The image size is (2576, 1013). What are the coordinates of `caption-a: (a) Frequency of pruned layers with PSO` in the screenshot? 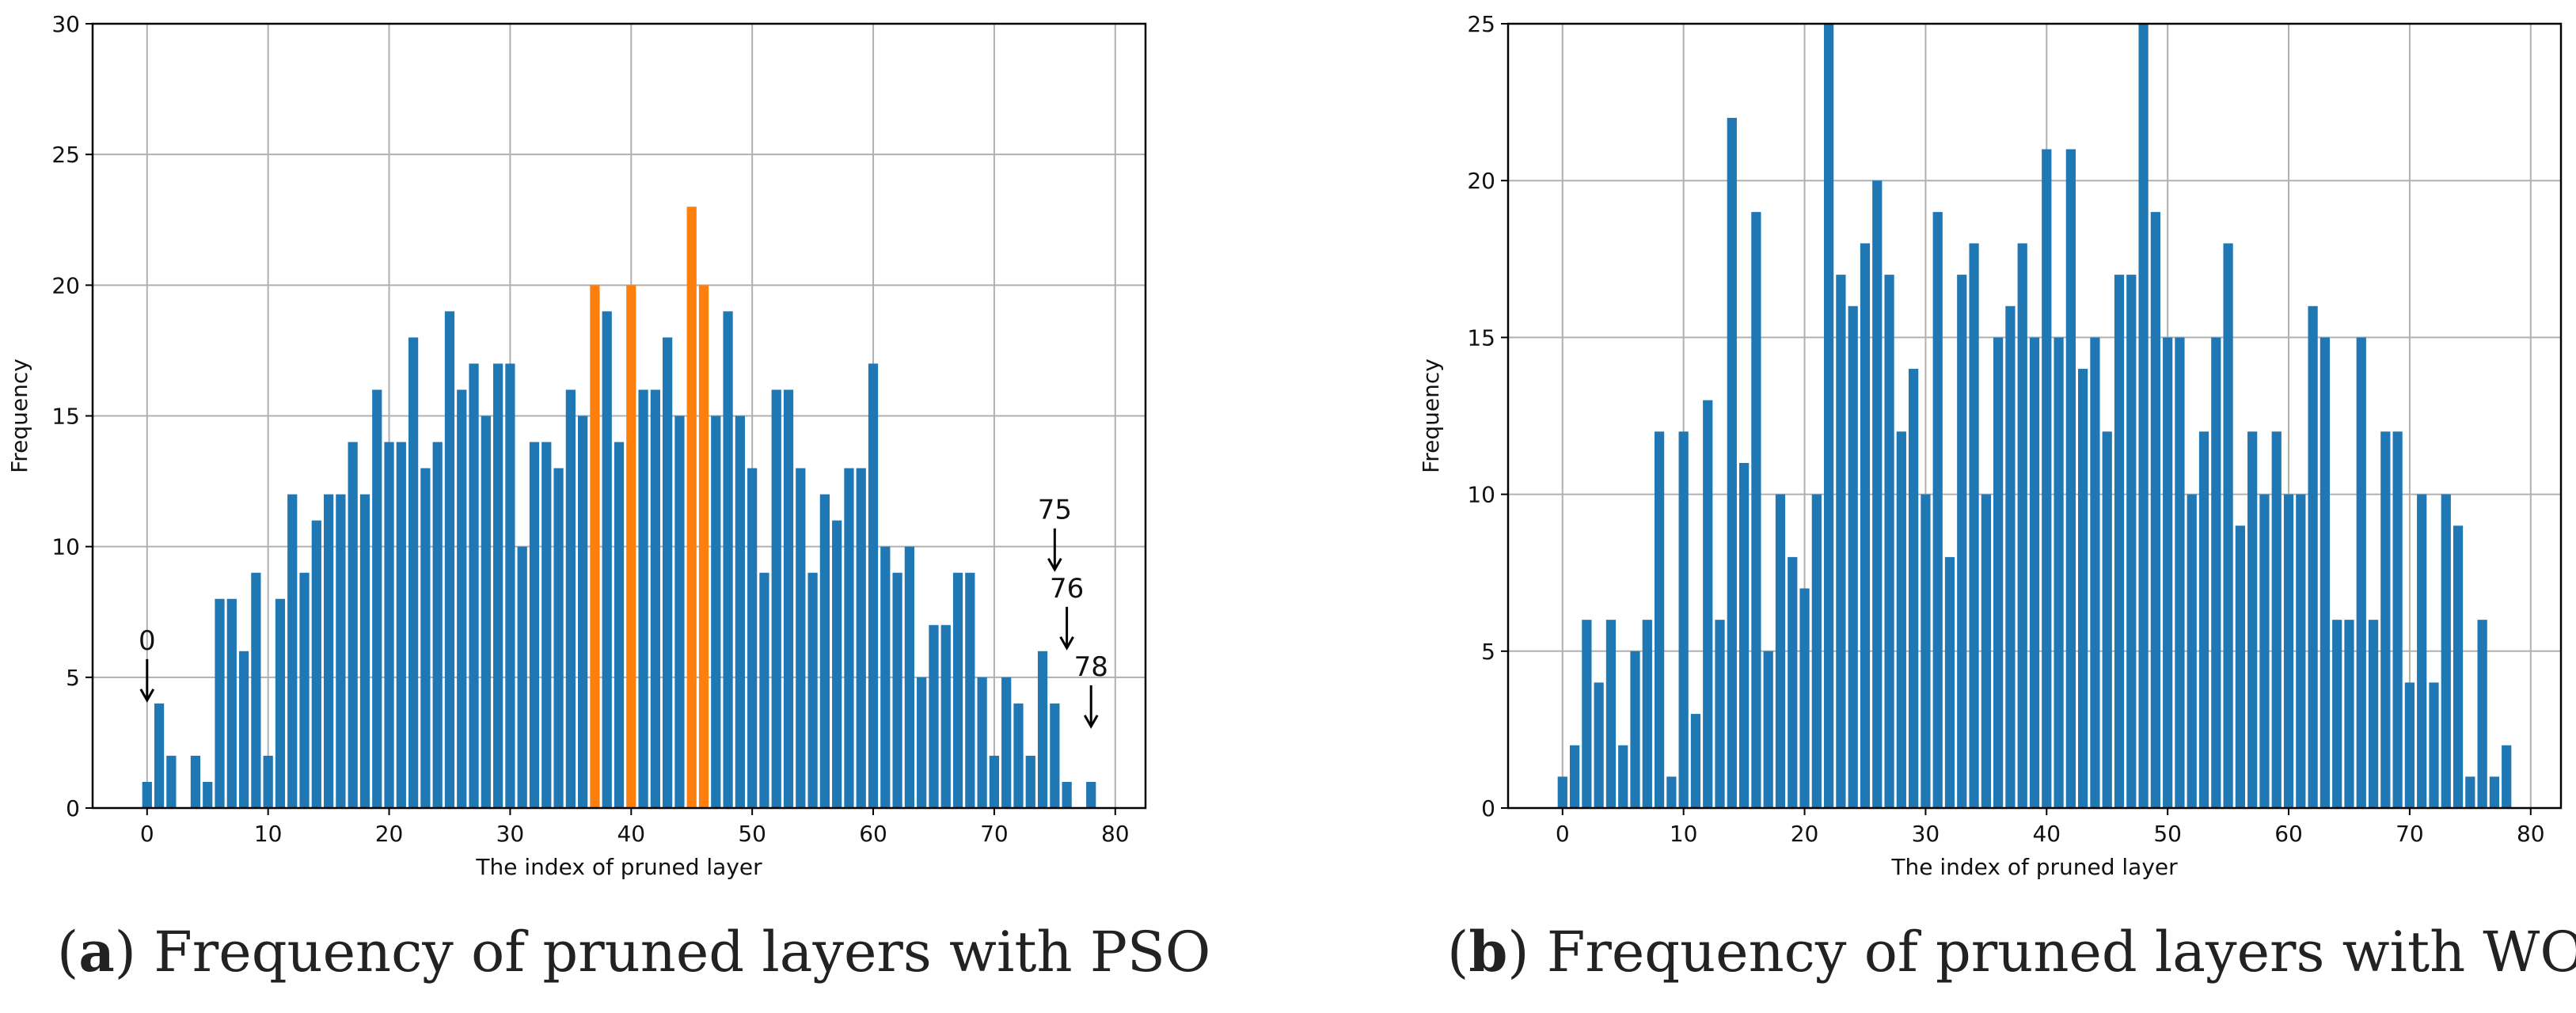 It's located at (634, 952).